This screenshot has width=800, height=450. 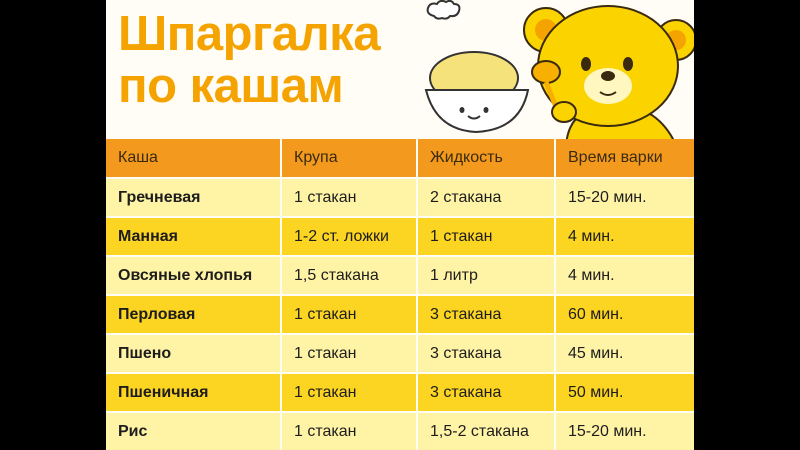 What do you see at coordinates (349, 275) in the screenshot?
I see `cell-grain: 1,5 стакана` at bounding box center [349, 275].